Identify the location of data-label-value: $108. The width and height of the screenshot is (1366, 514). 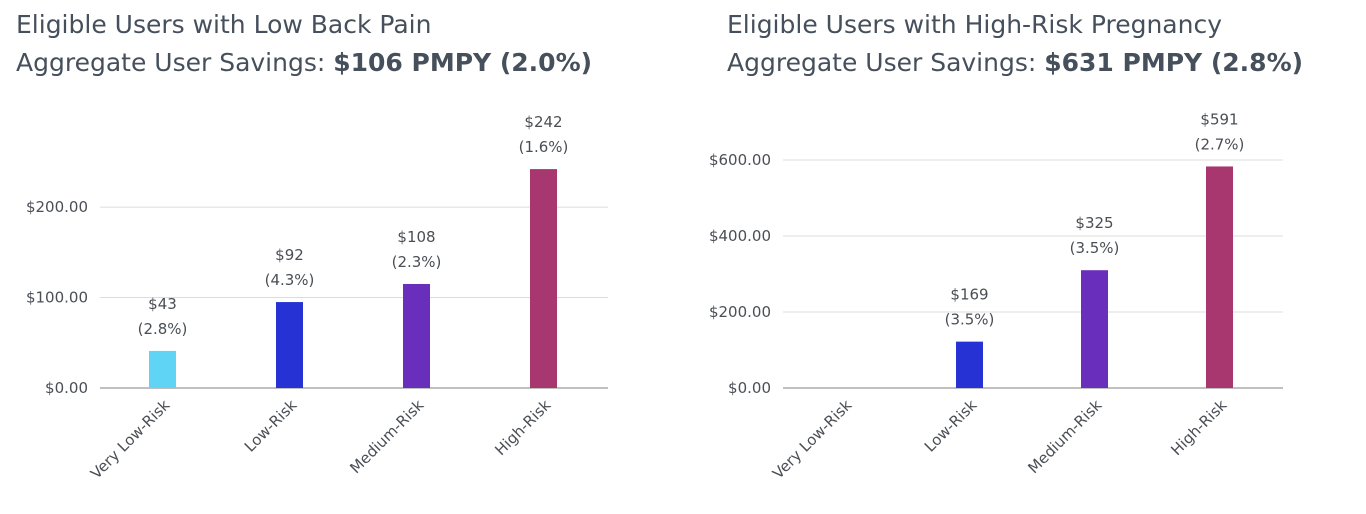
(416, 237).